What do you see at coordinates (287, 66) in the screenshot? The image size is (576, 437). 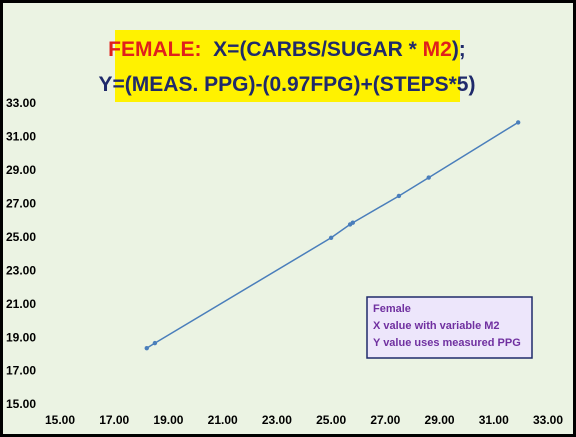 I see `title-box` at bounding box center [287, 66].